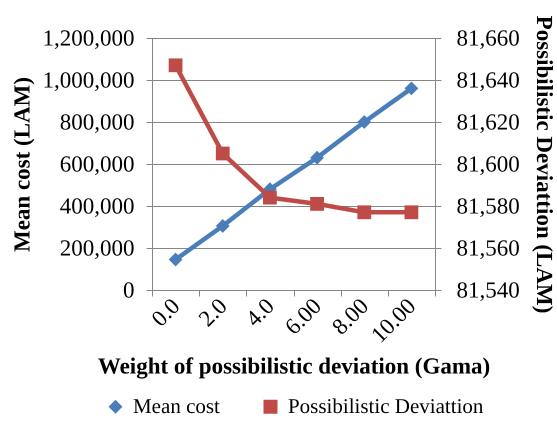 The width and height of the screenshot is (557, 426). What do you see at coordinates (88, 38) in the screenshot?
I see `y-tick-label: 1,200,000` at bounding box center [88, 38].